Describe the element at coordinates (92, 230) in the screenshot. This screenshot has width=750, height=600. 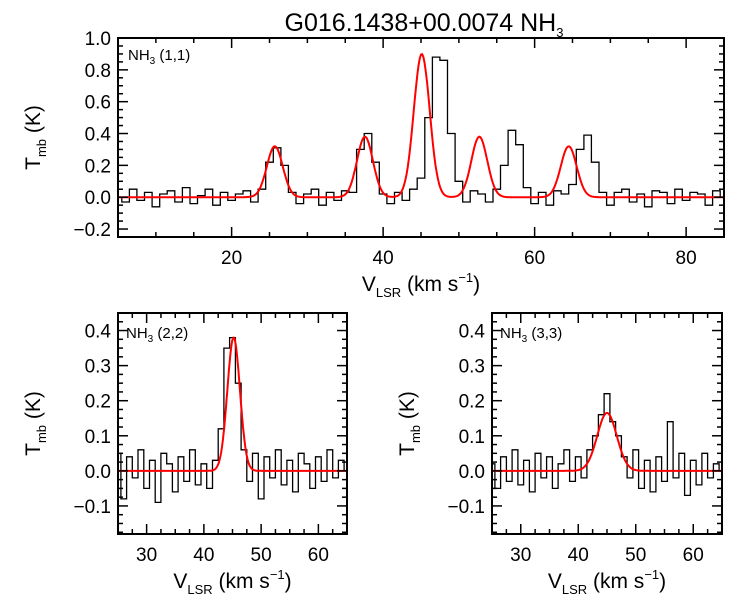
I see `y-tick-label: −0.2` at that location.